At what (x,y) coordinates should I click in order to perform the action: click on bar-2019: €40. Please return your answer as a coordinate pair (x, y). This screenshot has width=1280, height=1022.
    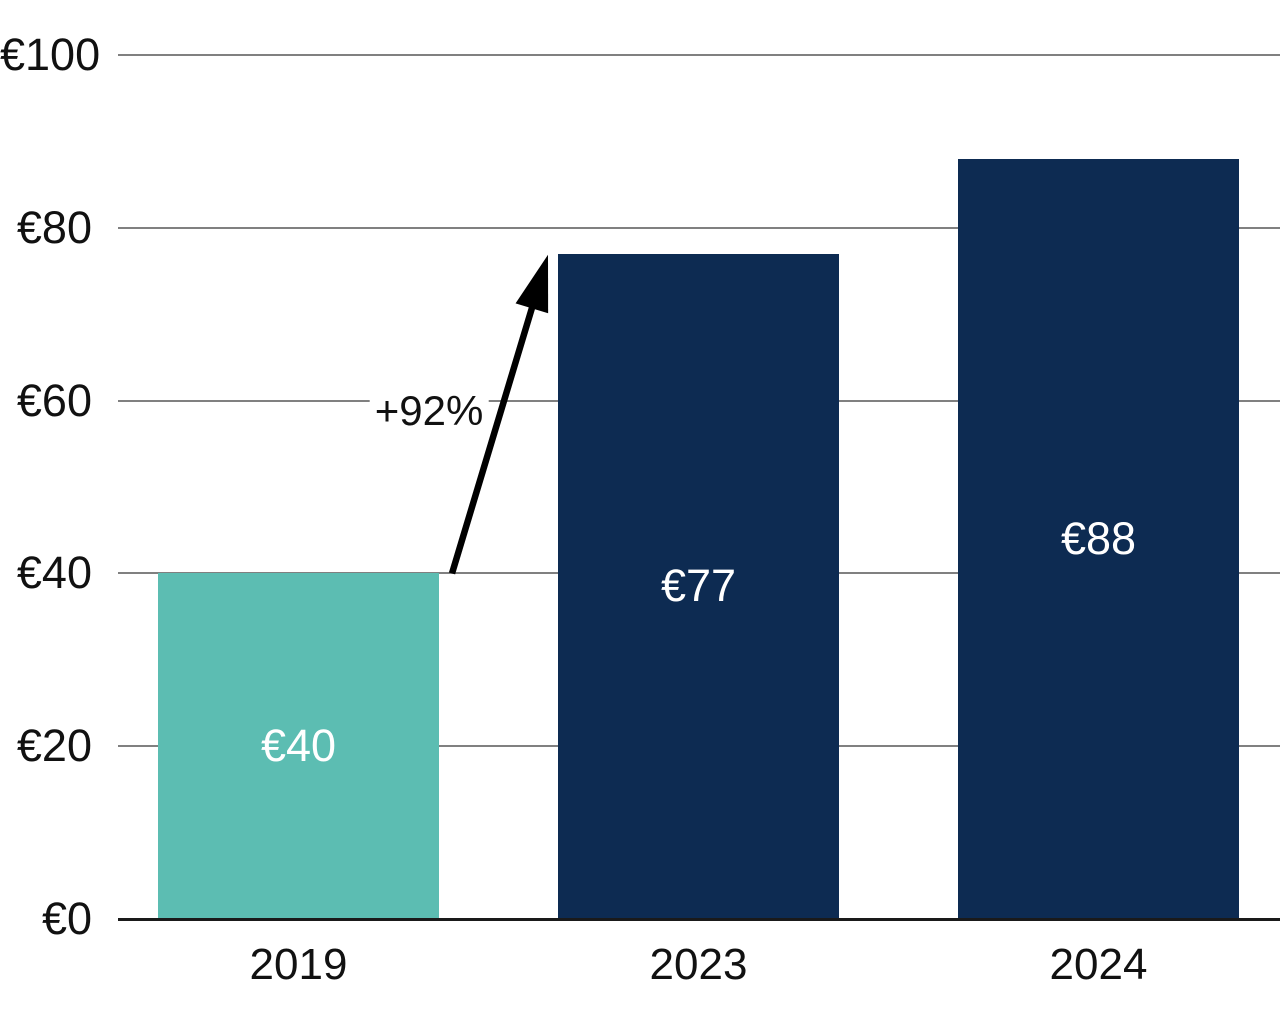
    Looking at the image, I should click on (298, 747).